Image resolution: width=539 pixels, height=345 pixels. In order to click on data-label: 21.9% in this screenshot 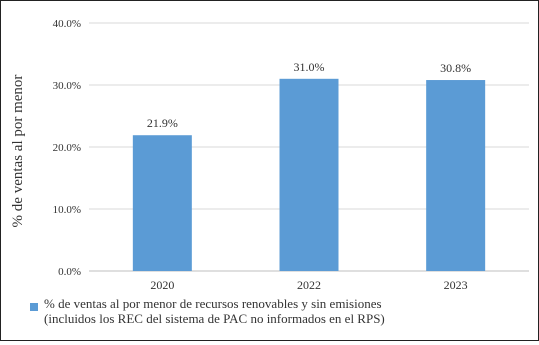, I will do `click(162, 123)`.